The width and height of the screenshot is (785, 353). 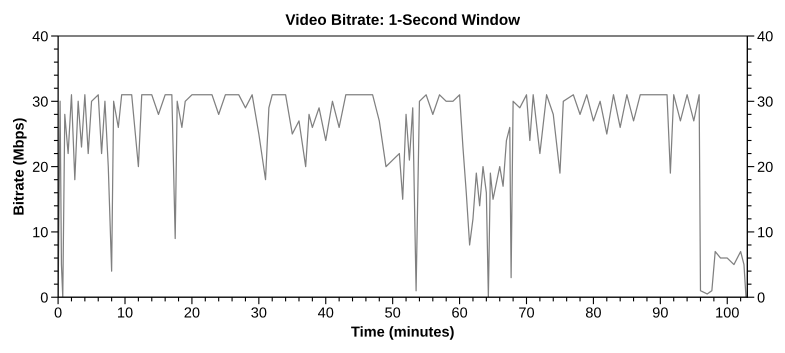 I want to click on y-tick-label: 20, so click(x=40, y=167).